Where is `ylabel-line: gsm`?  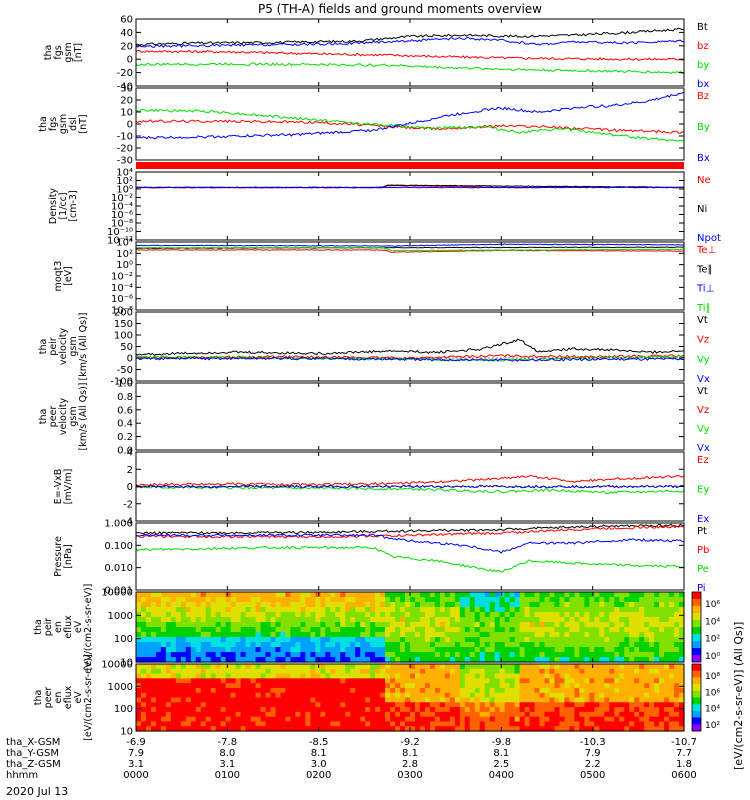
ylabel-line: gsm is located at coordinates (63, 124).